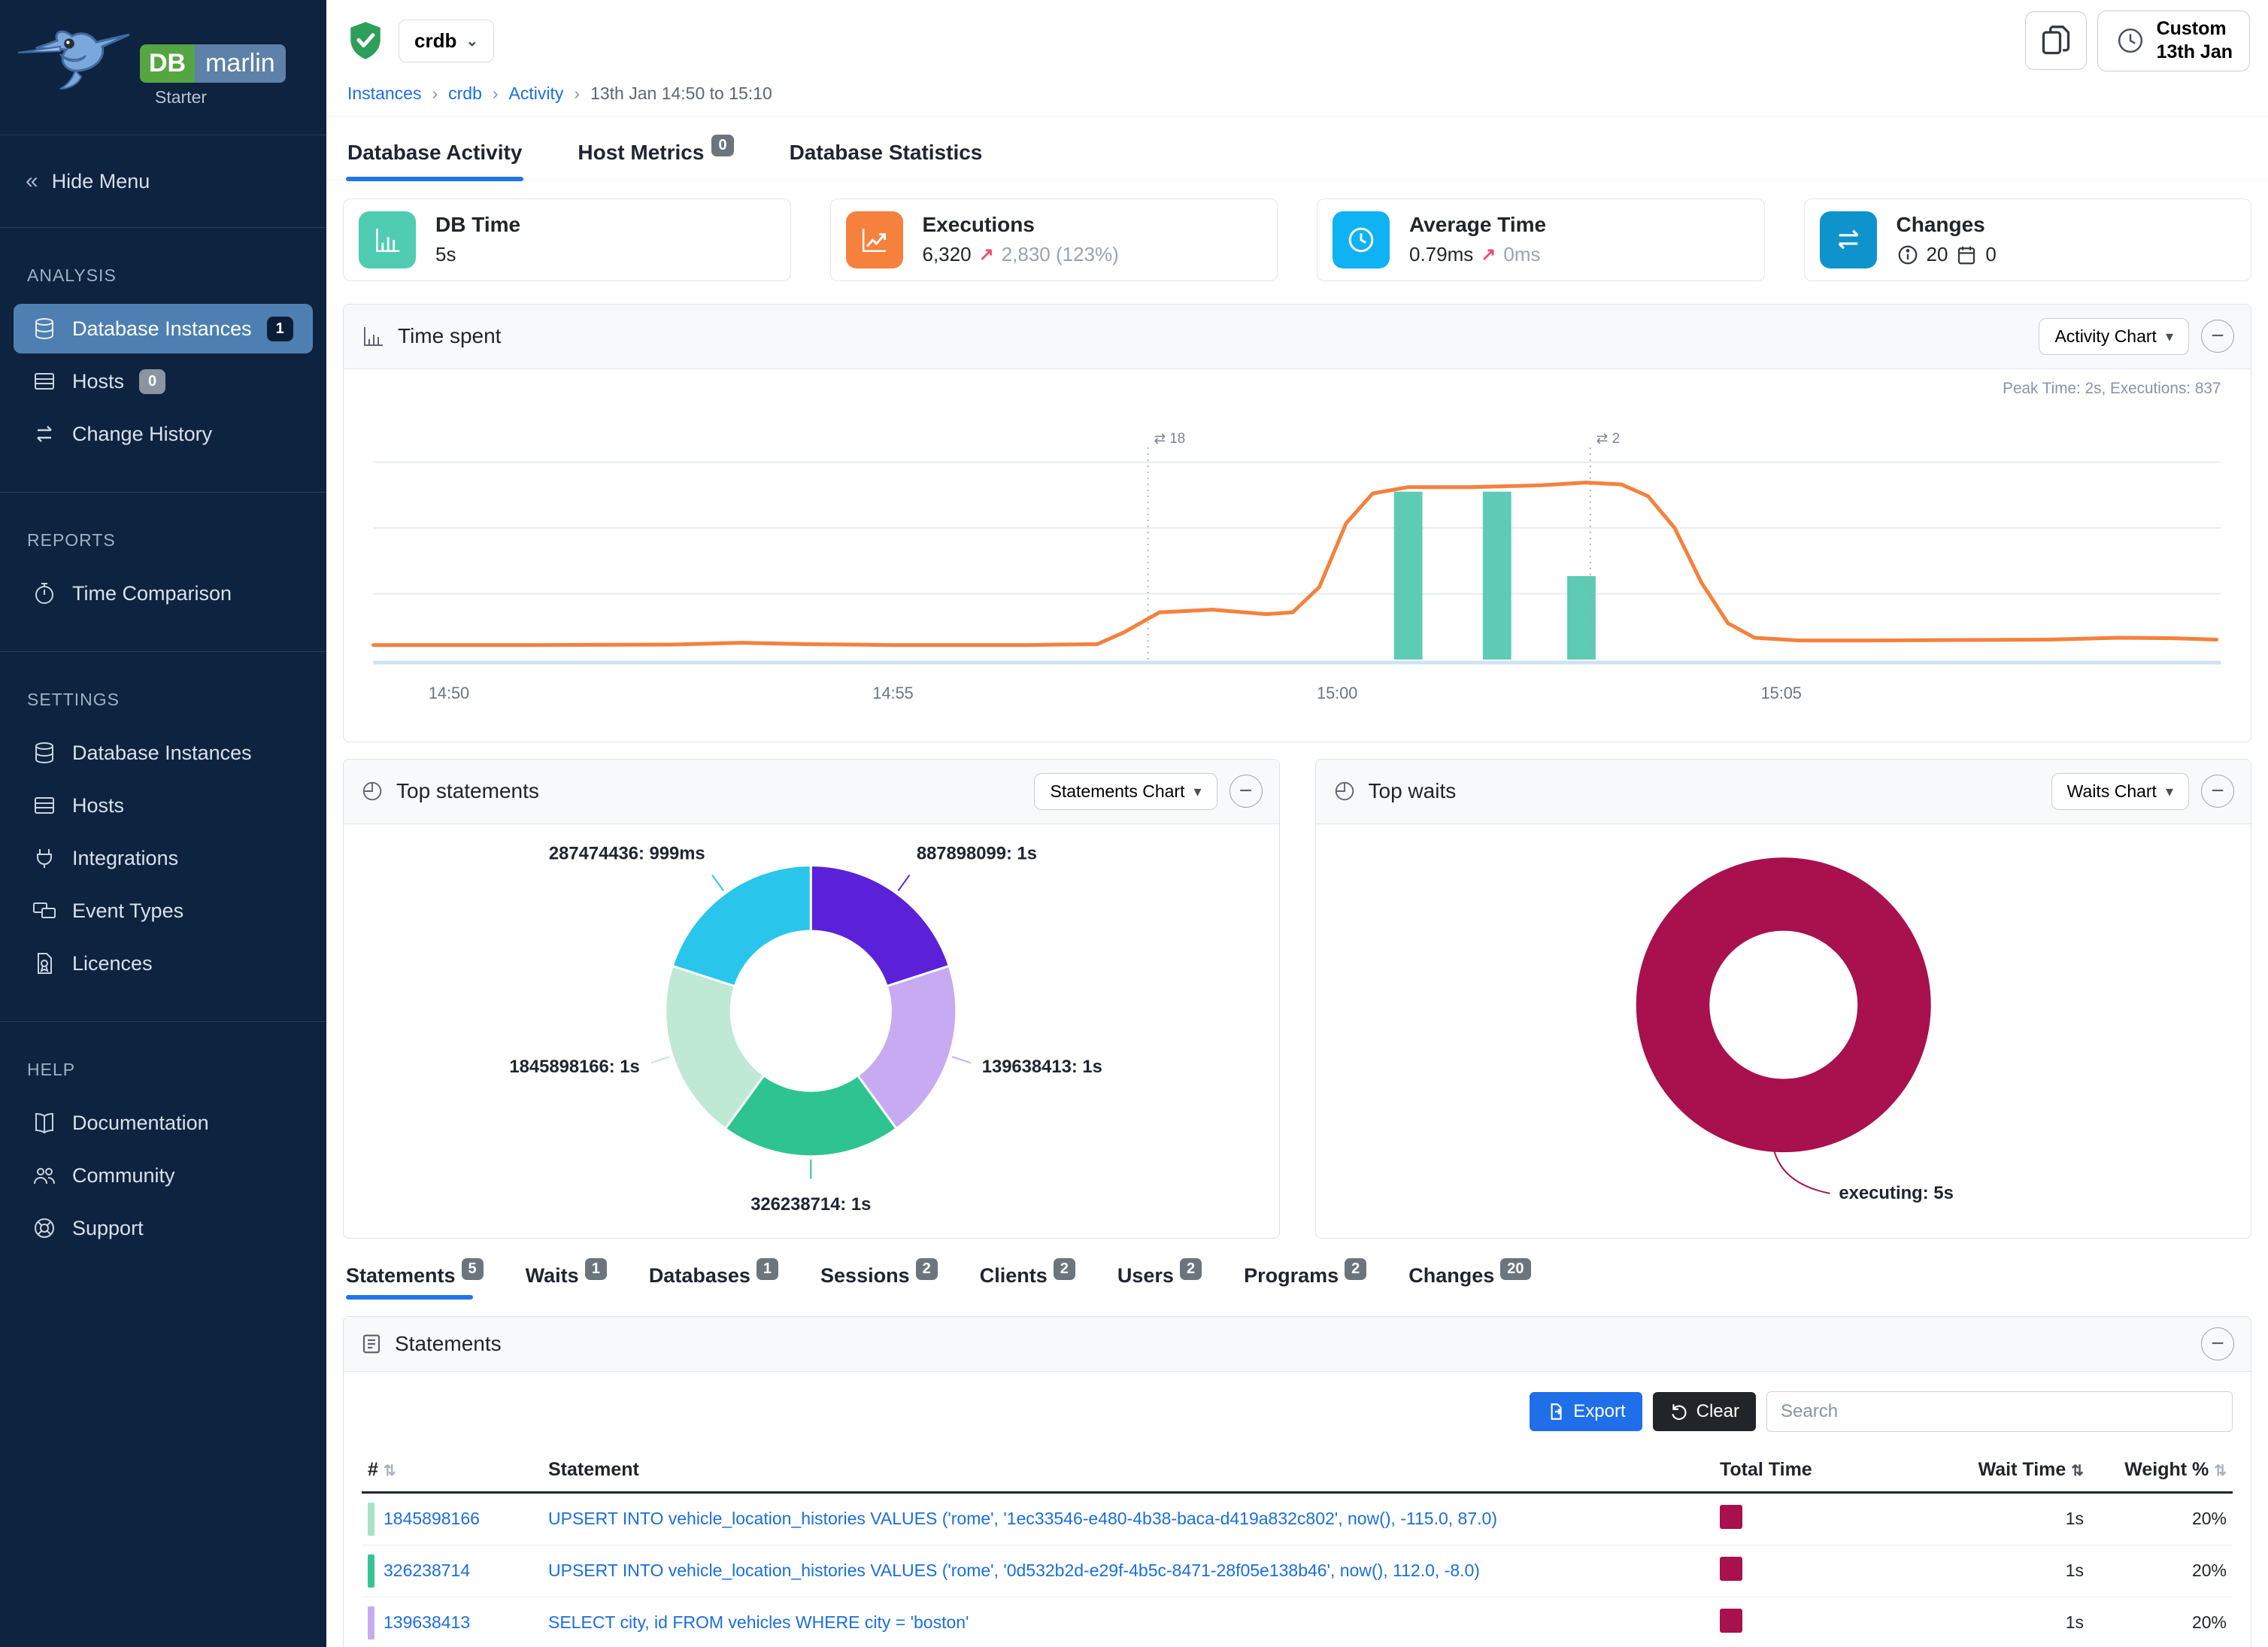  Describe the element at coordinates (2114, 336) in the screenshot. I see `activity-chart-dropdown: Activity Chart ▾` at that location.